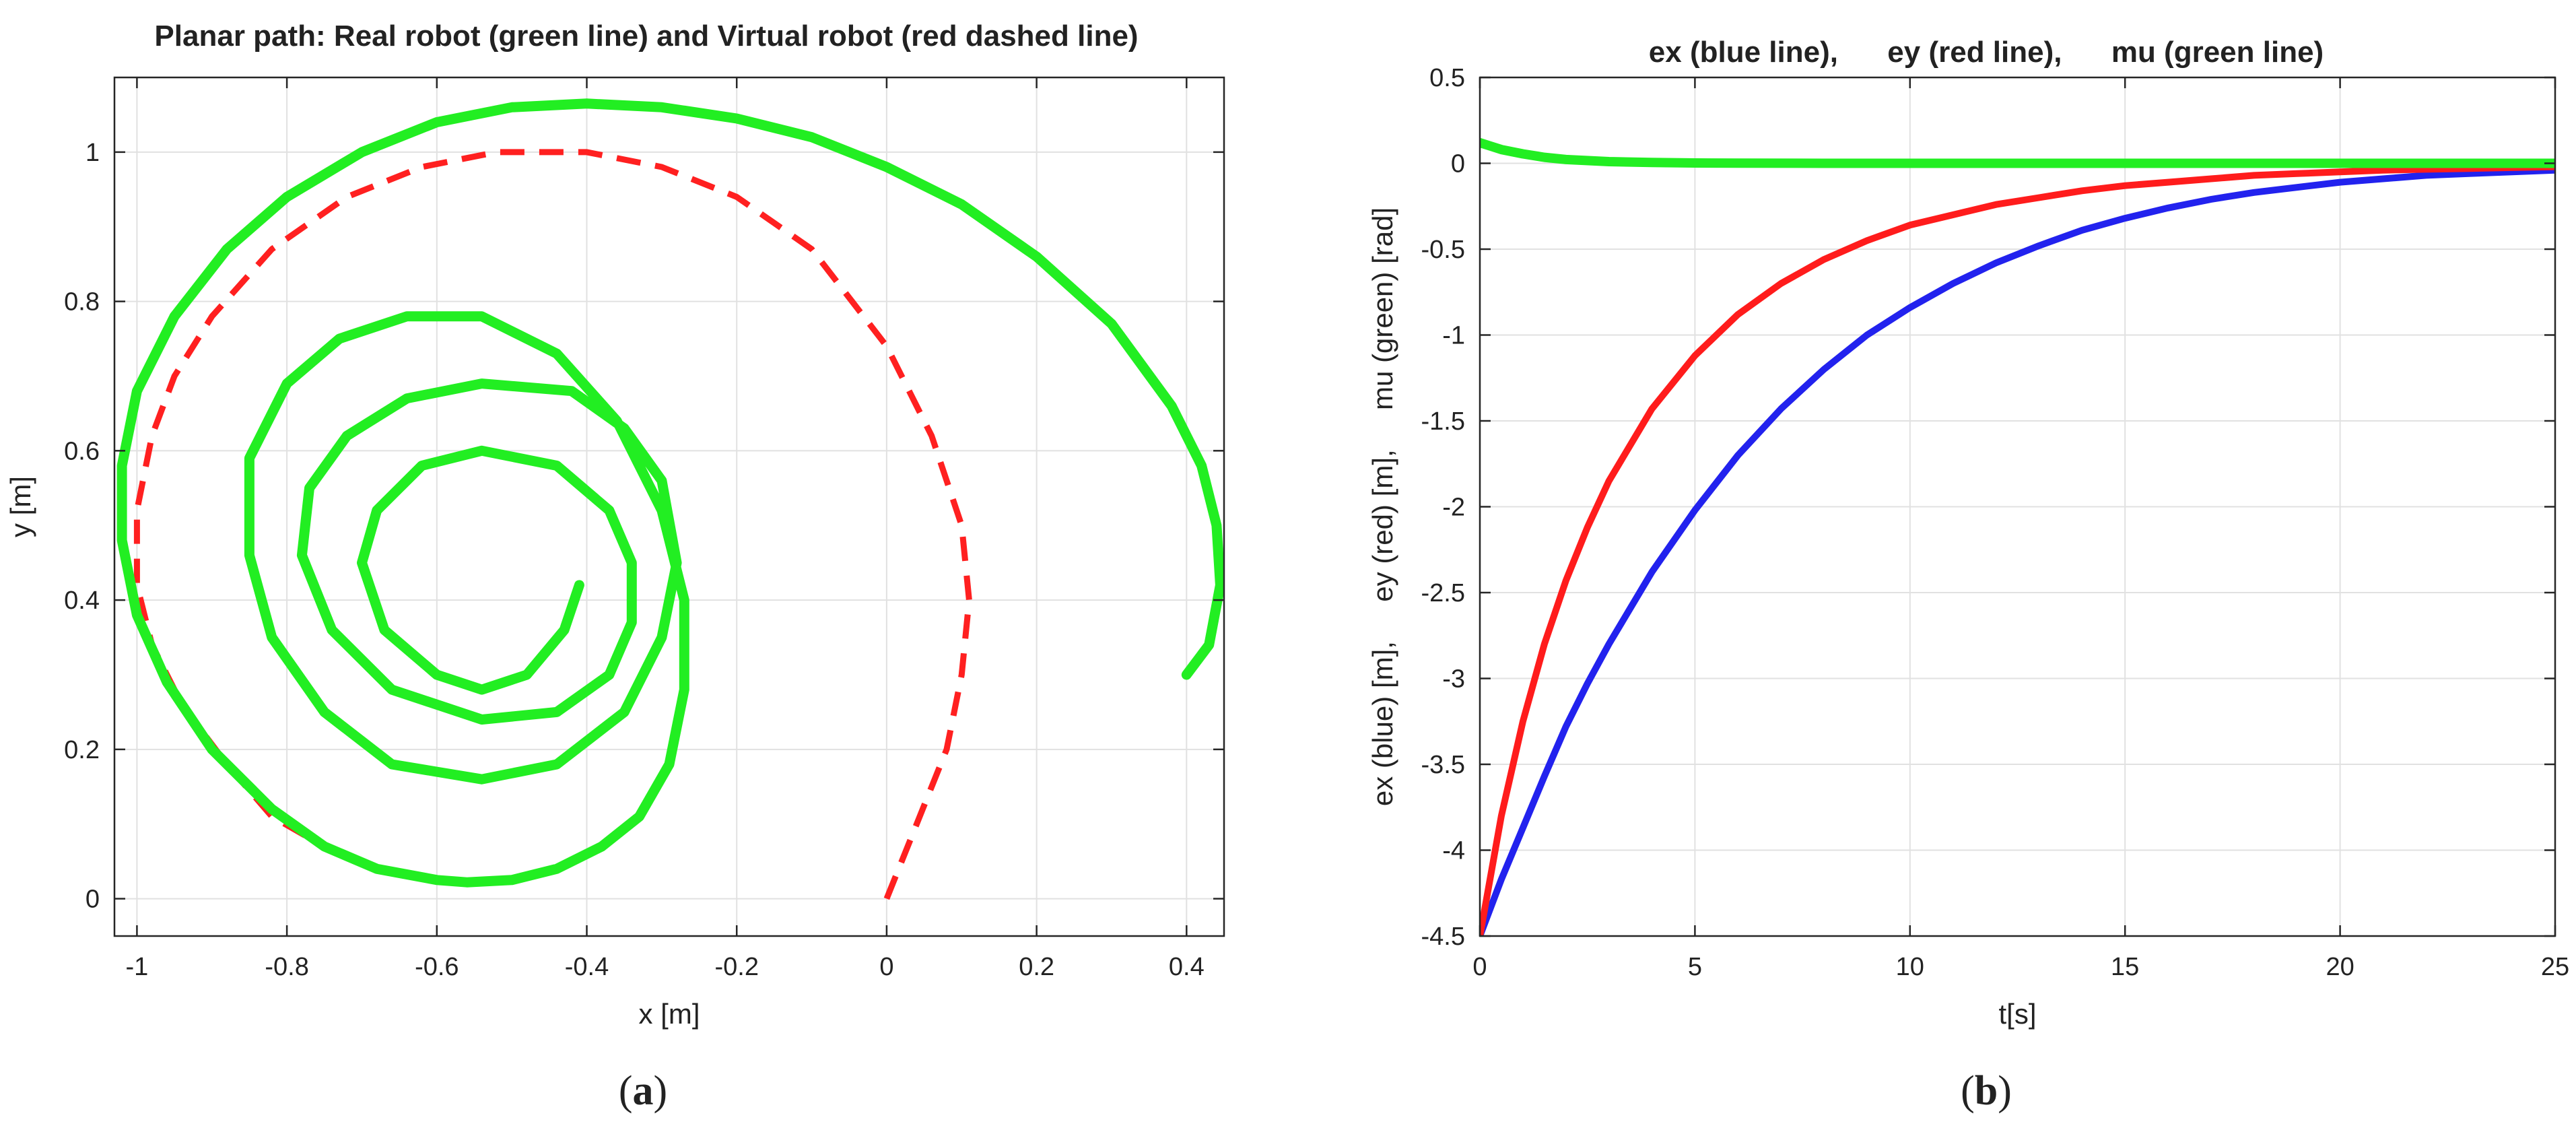 The image size is (2576, 1132). I want to click on y-tick-label-b-8: -3.5, so click(1443, 765).